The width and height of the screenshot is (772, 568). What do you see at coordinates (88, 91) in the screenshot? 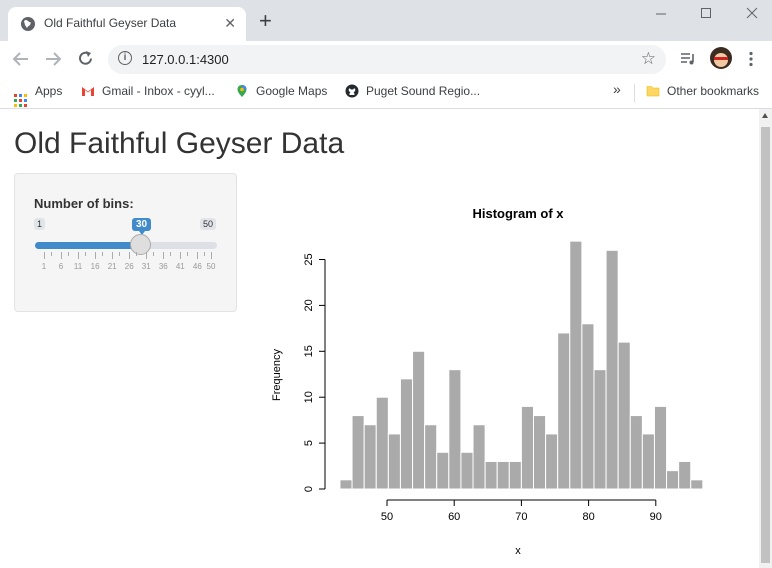
I see `gmail-icon` at bounding box center [88, 91].